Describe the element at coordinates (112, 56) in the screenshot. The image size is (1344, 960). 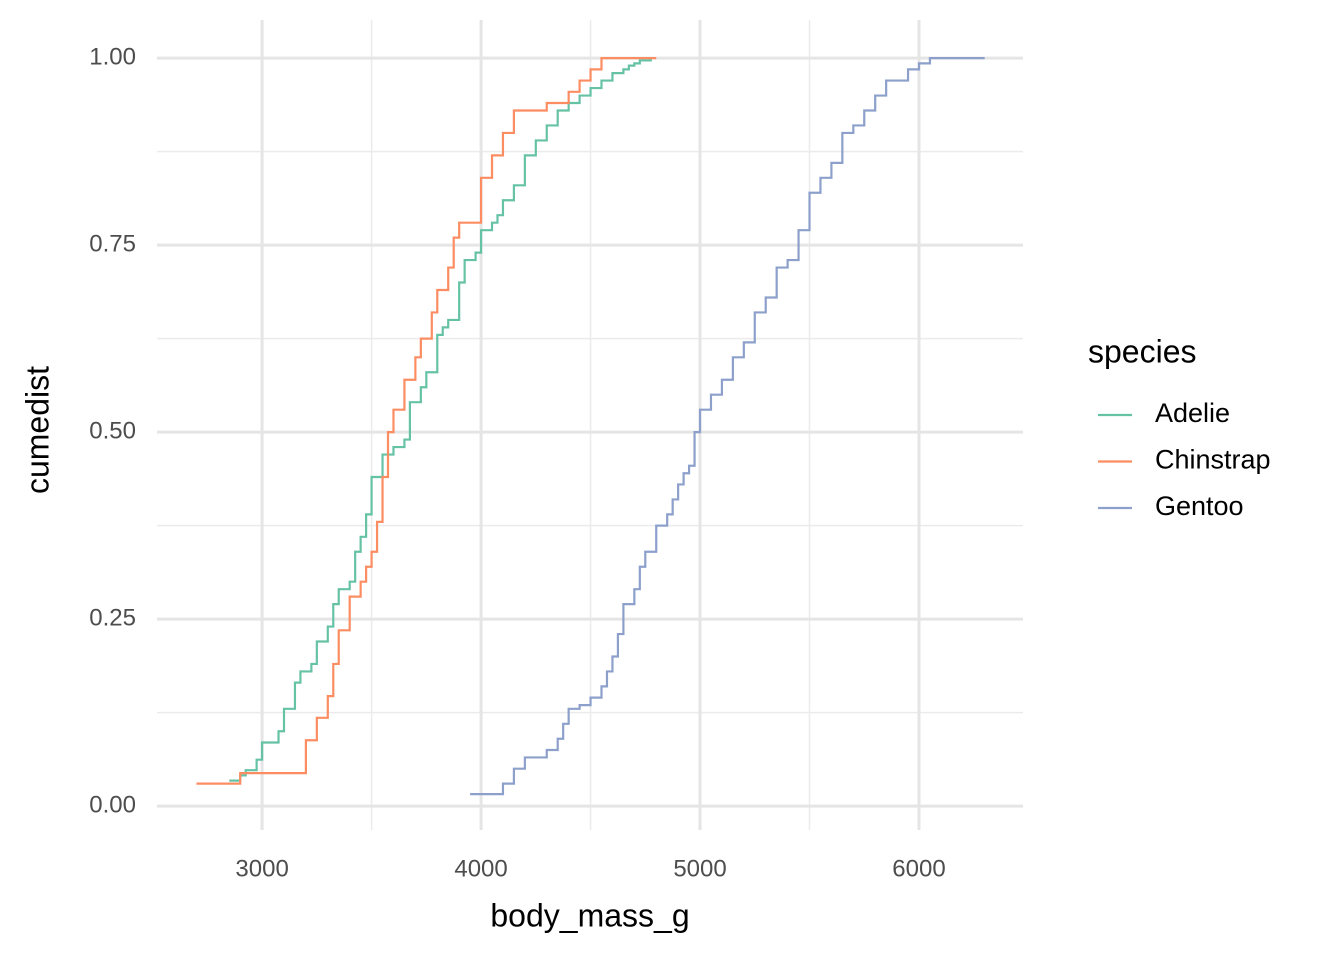
I see `y-tick-label: 1.00` at that location.